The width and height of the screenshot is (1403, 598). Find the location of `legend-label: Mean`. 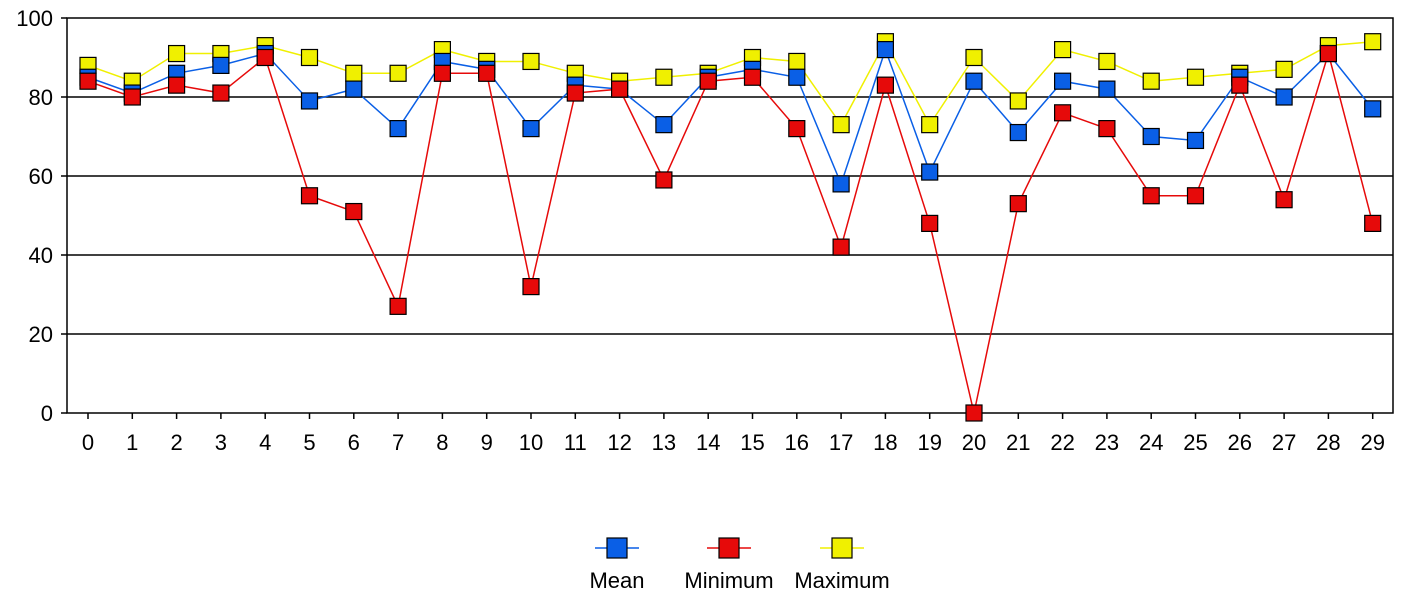

legend-label: Mean is located at coordinates (616, 580).